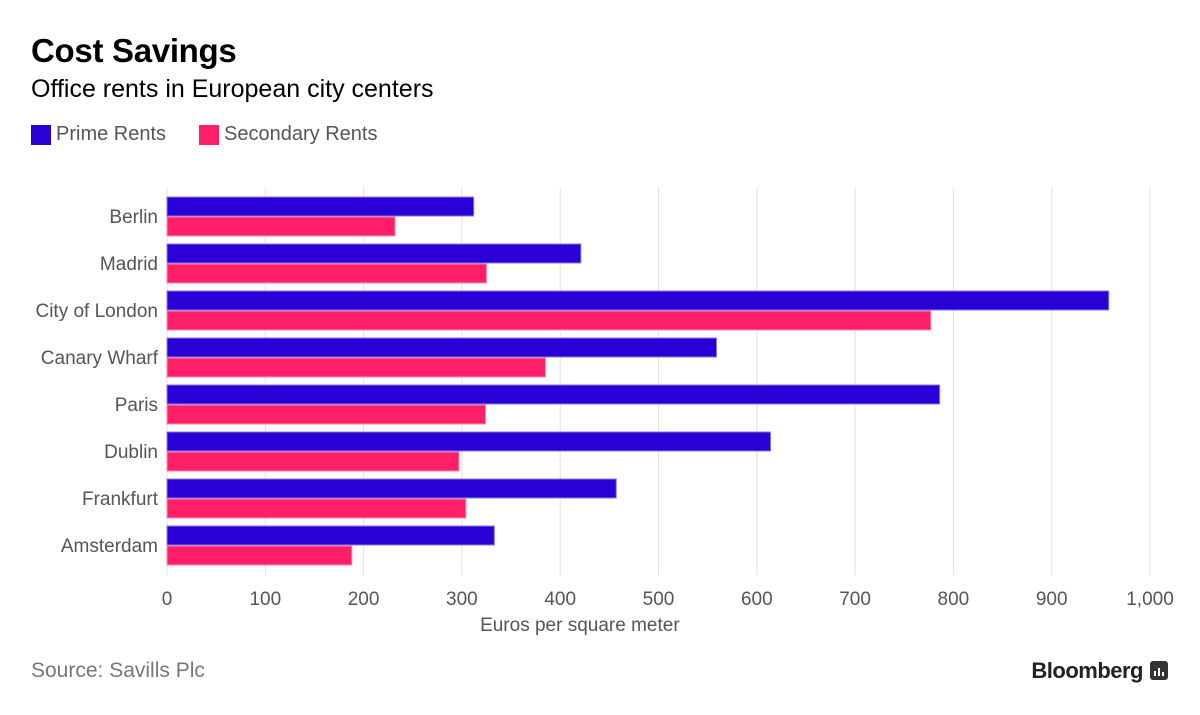  I want to click on category-label: Madrid, so click(129, 264).